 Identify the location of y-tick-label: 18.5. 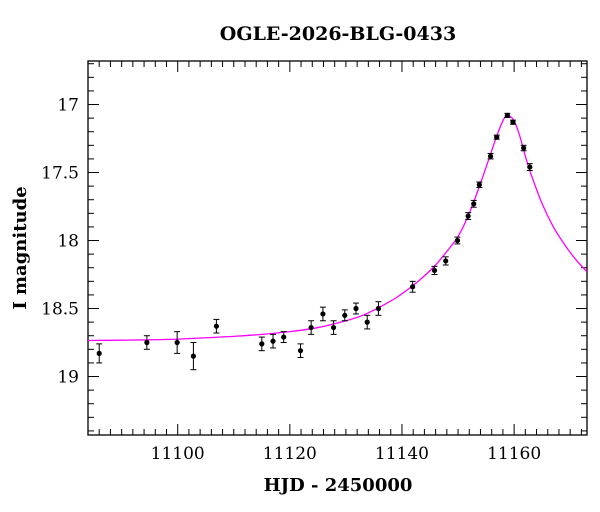
(60, 310).